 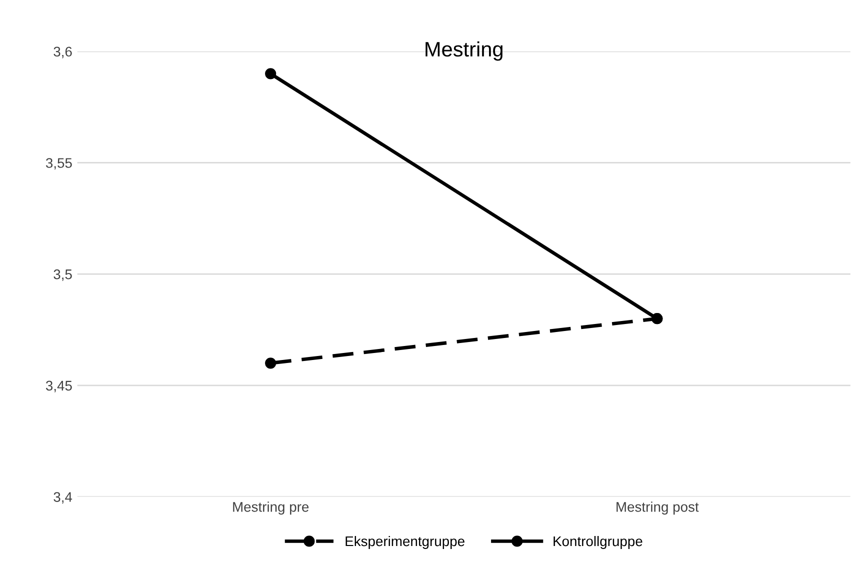 I want to click on x-tick-label: Mestring post, so click(x=657, y=508).